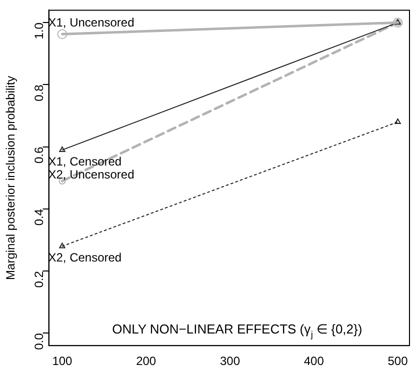 The width and height of the screenshot is (415, 374). I want to click on series-label: X1, Censored, so click(85, 161).